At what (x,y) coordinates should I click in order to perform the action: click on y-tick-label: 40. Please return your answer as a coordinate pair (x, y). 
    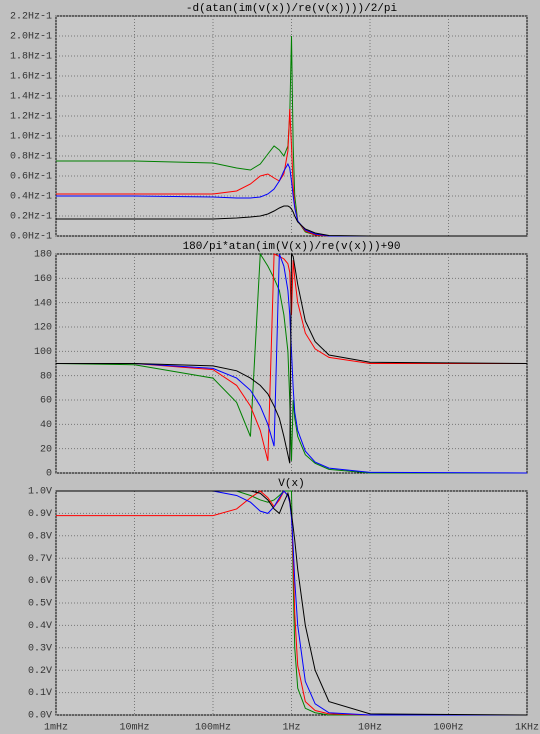
    Looking at the image, I should click on (46, 425).